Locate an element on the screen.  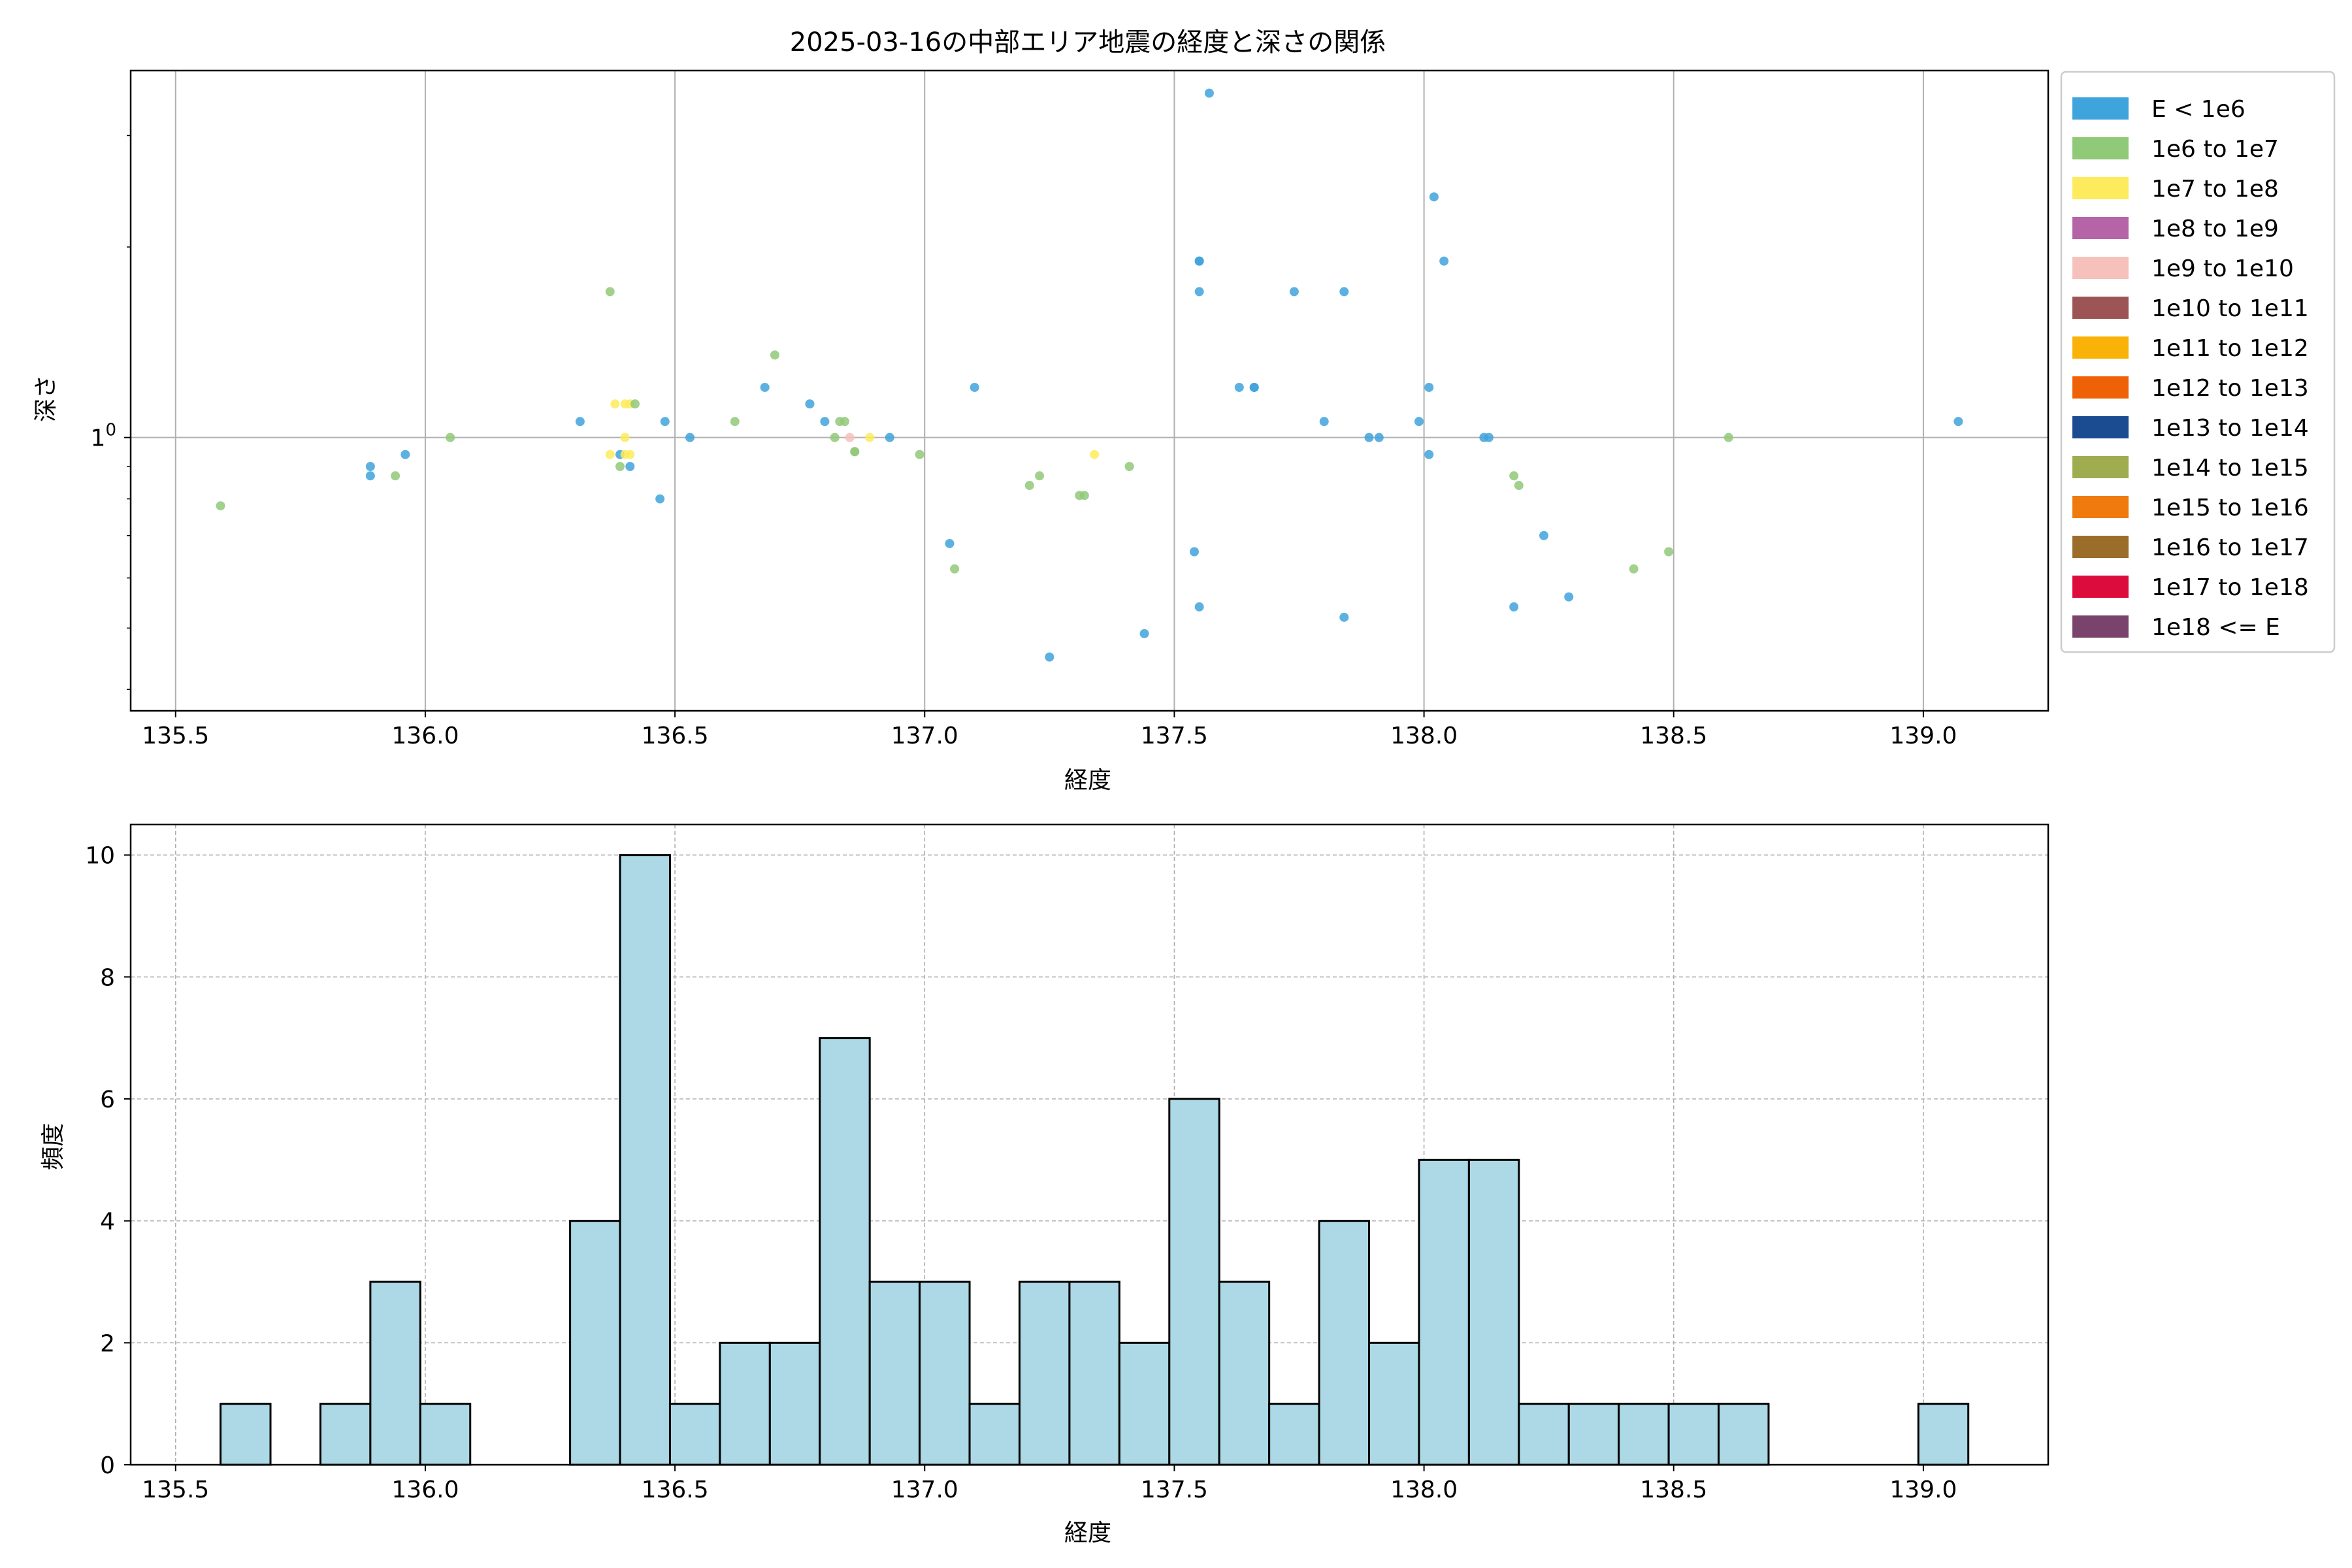
legend-label: 1e16 to 1e17 is located at coordinates (2230, 547).